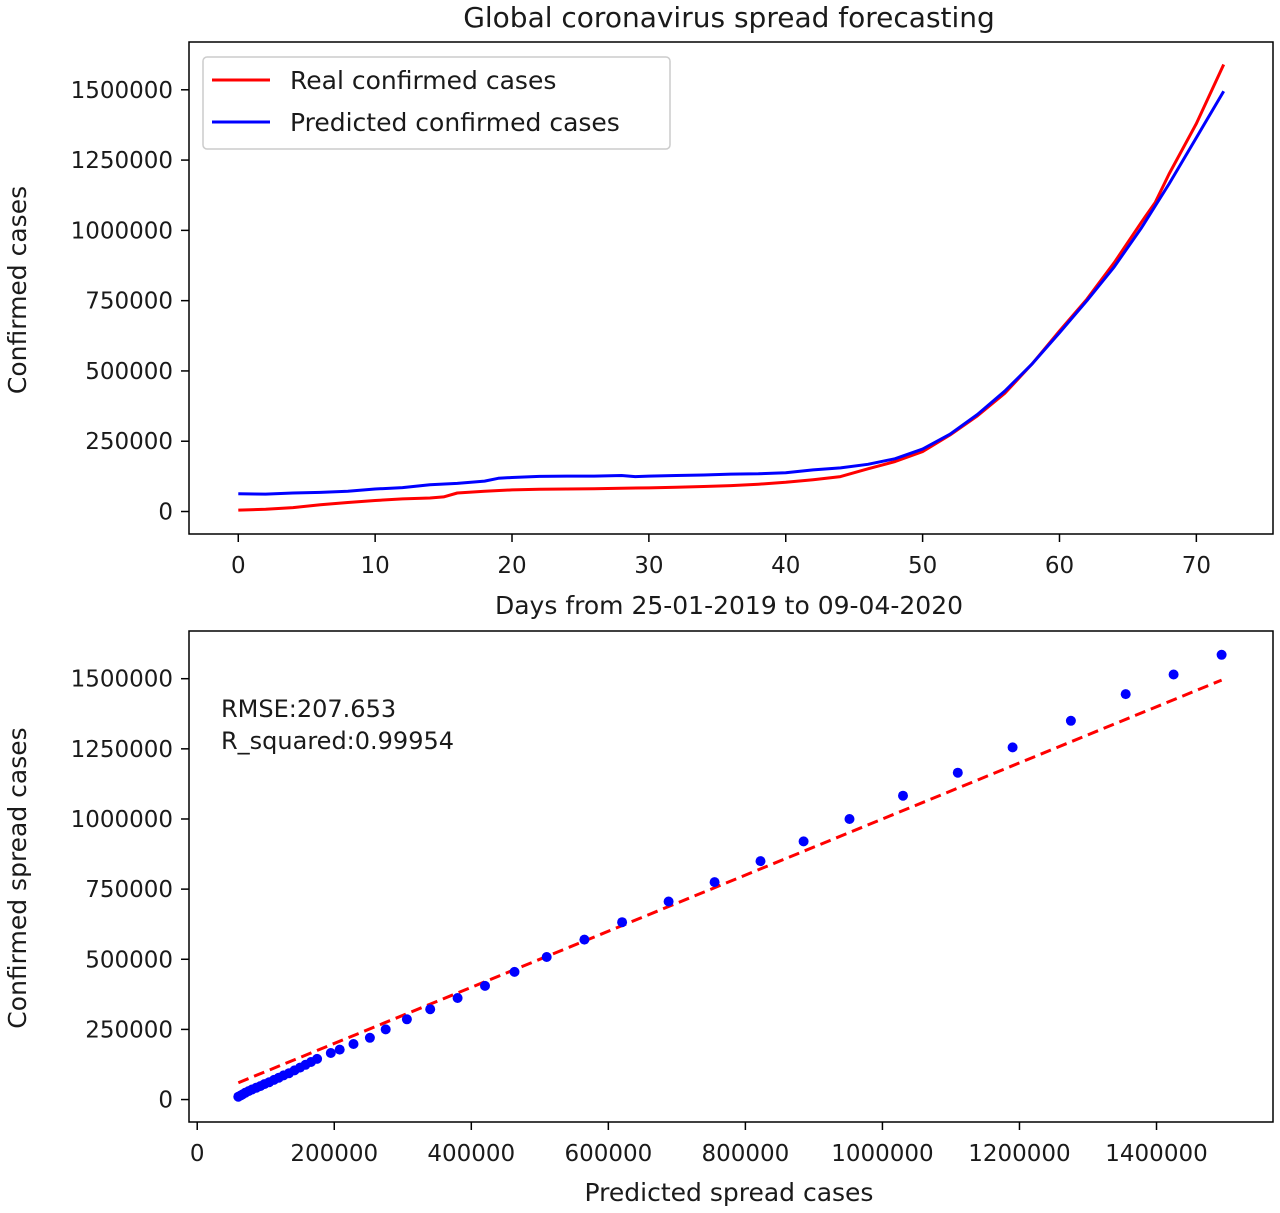 The width and height of the screenshot is (1280, 1213). Describe the element at coordinates (721, 556) in the screenshot. I see `x-axis-ticks: 0 10 20 30 40 50 60 70` at that location.